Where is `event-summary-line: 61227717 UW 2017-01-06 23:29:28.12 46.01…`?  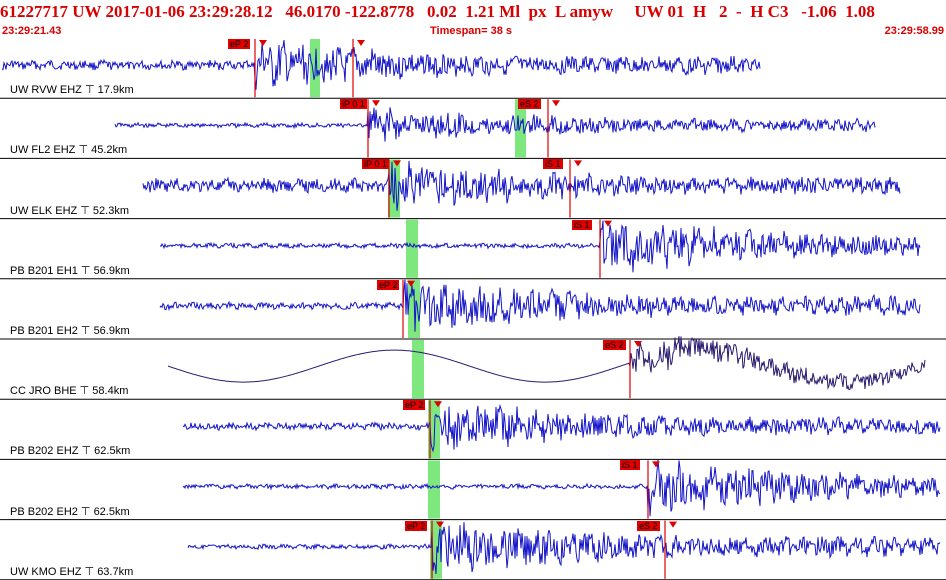 event-summary-line: 61227717 UW 2017-01-06 23:29:28.12 46.01… is located at coordinates (437, 11).